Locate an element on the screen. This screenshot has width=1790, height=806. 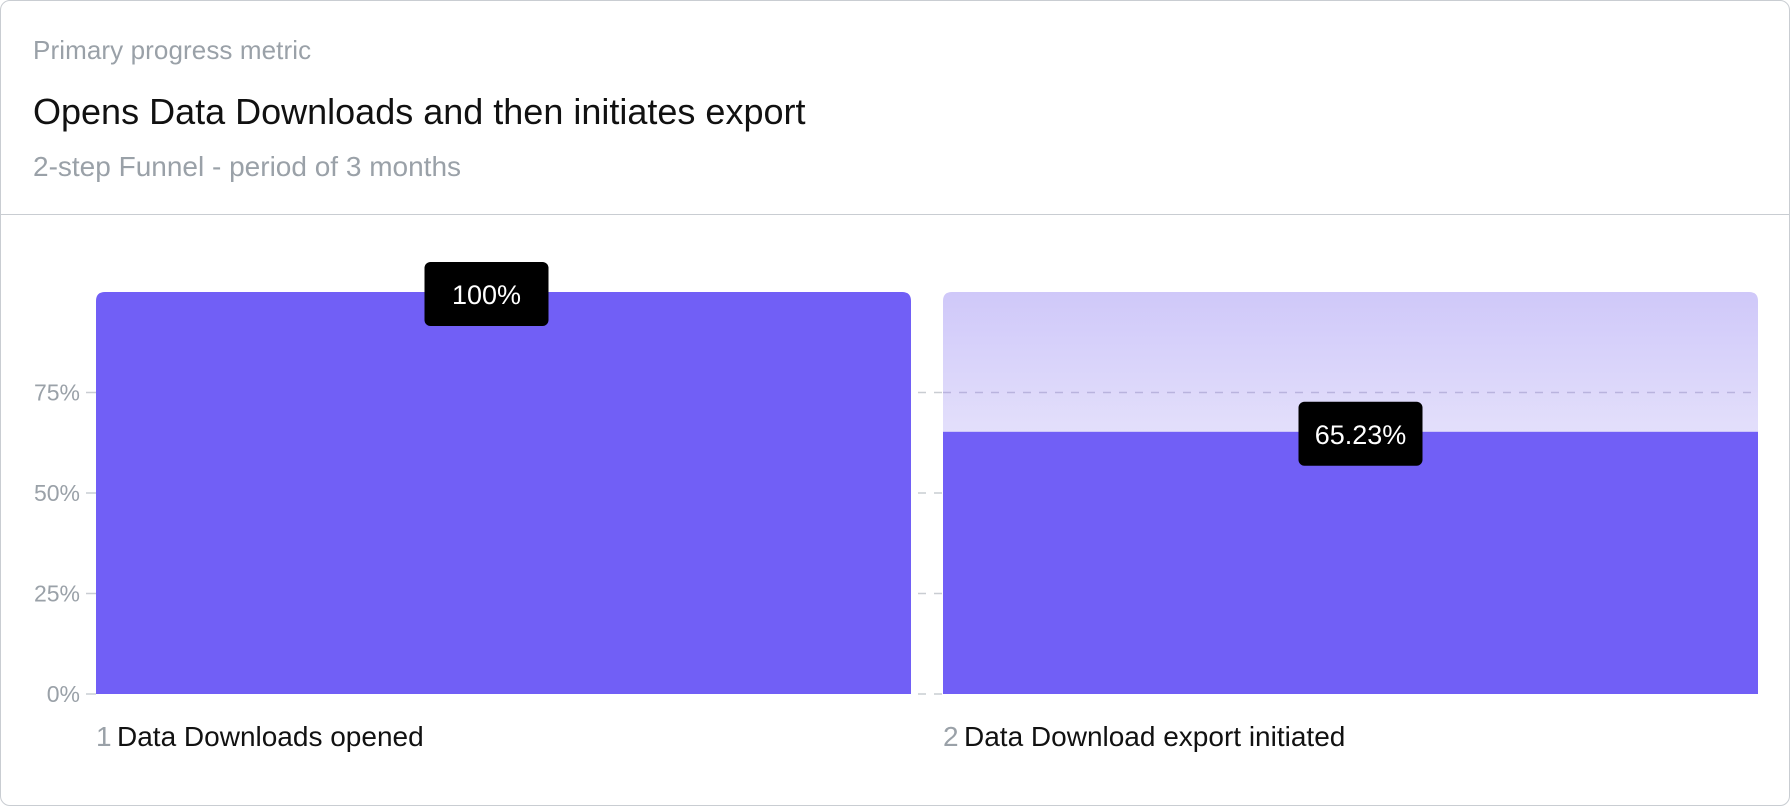
metric-eyebrow: Primary progress metric is located at coordinates (172, 50).